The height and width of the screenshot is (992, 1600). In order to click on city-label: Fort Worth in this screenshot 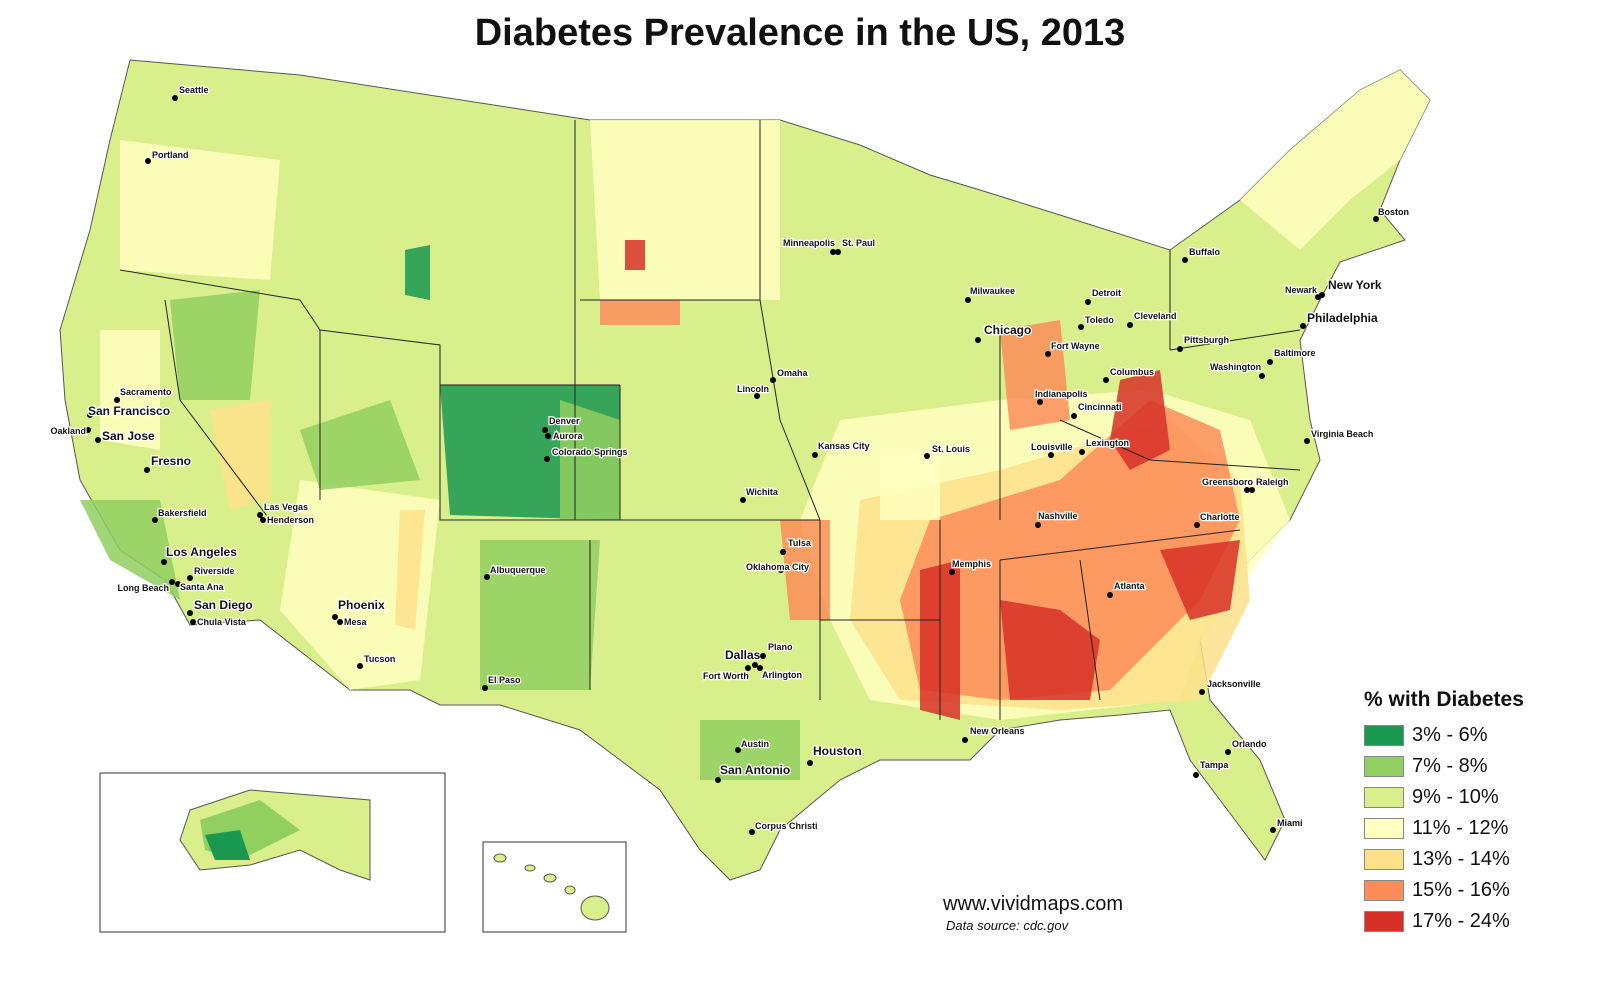, I will do `click(726, 676)`.